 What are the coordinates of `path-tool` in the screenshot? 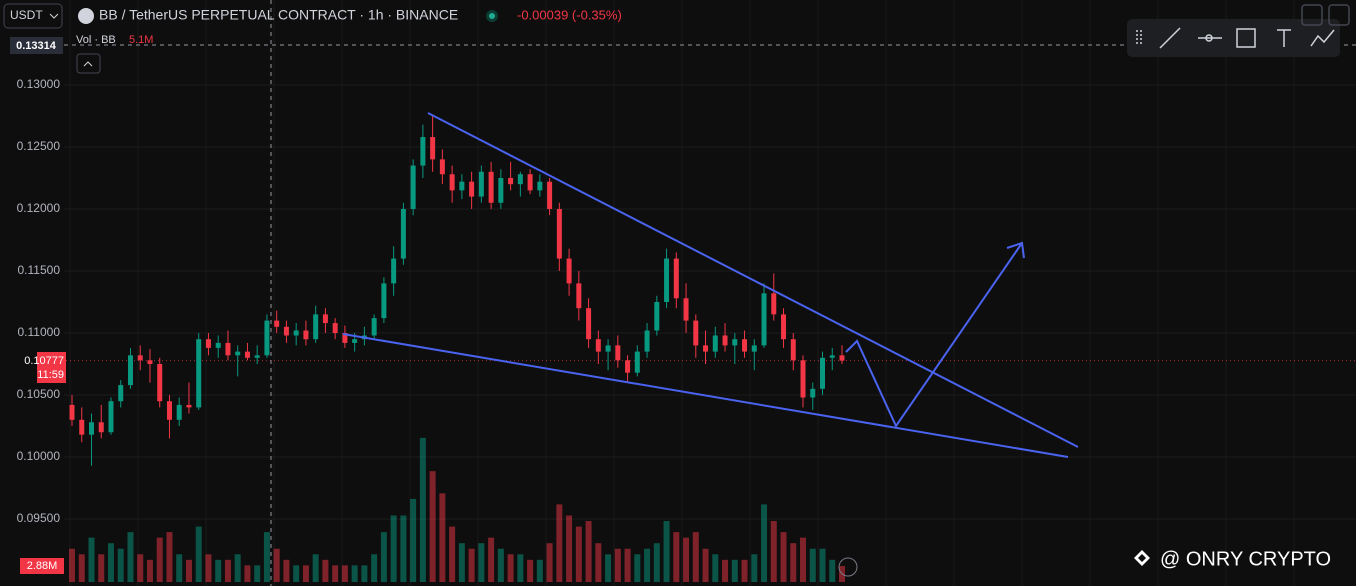 It's located at (1322, 38).